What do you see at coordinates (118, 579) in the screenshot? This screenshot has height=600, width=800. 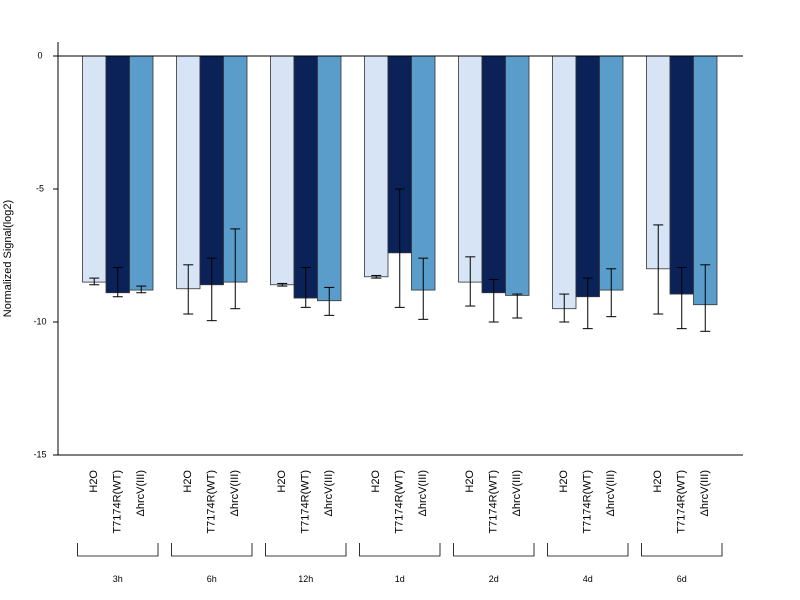 I see `group-label: 3h` at bounding box center [118, 579].